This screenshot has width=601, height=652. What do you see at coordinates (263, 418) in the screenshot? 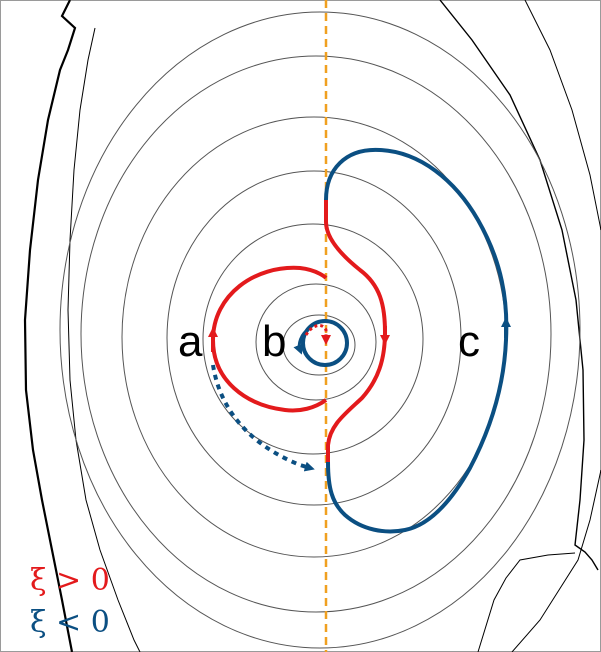
I see `transition-path` at bounding box center [263, 418].